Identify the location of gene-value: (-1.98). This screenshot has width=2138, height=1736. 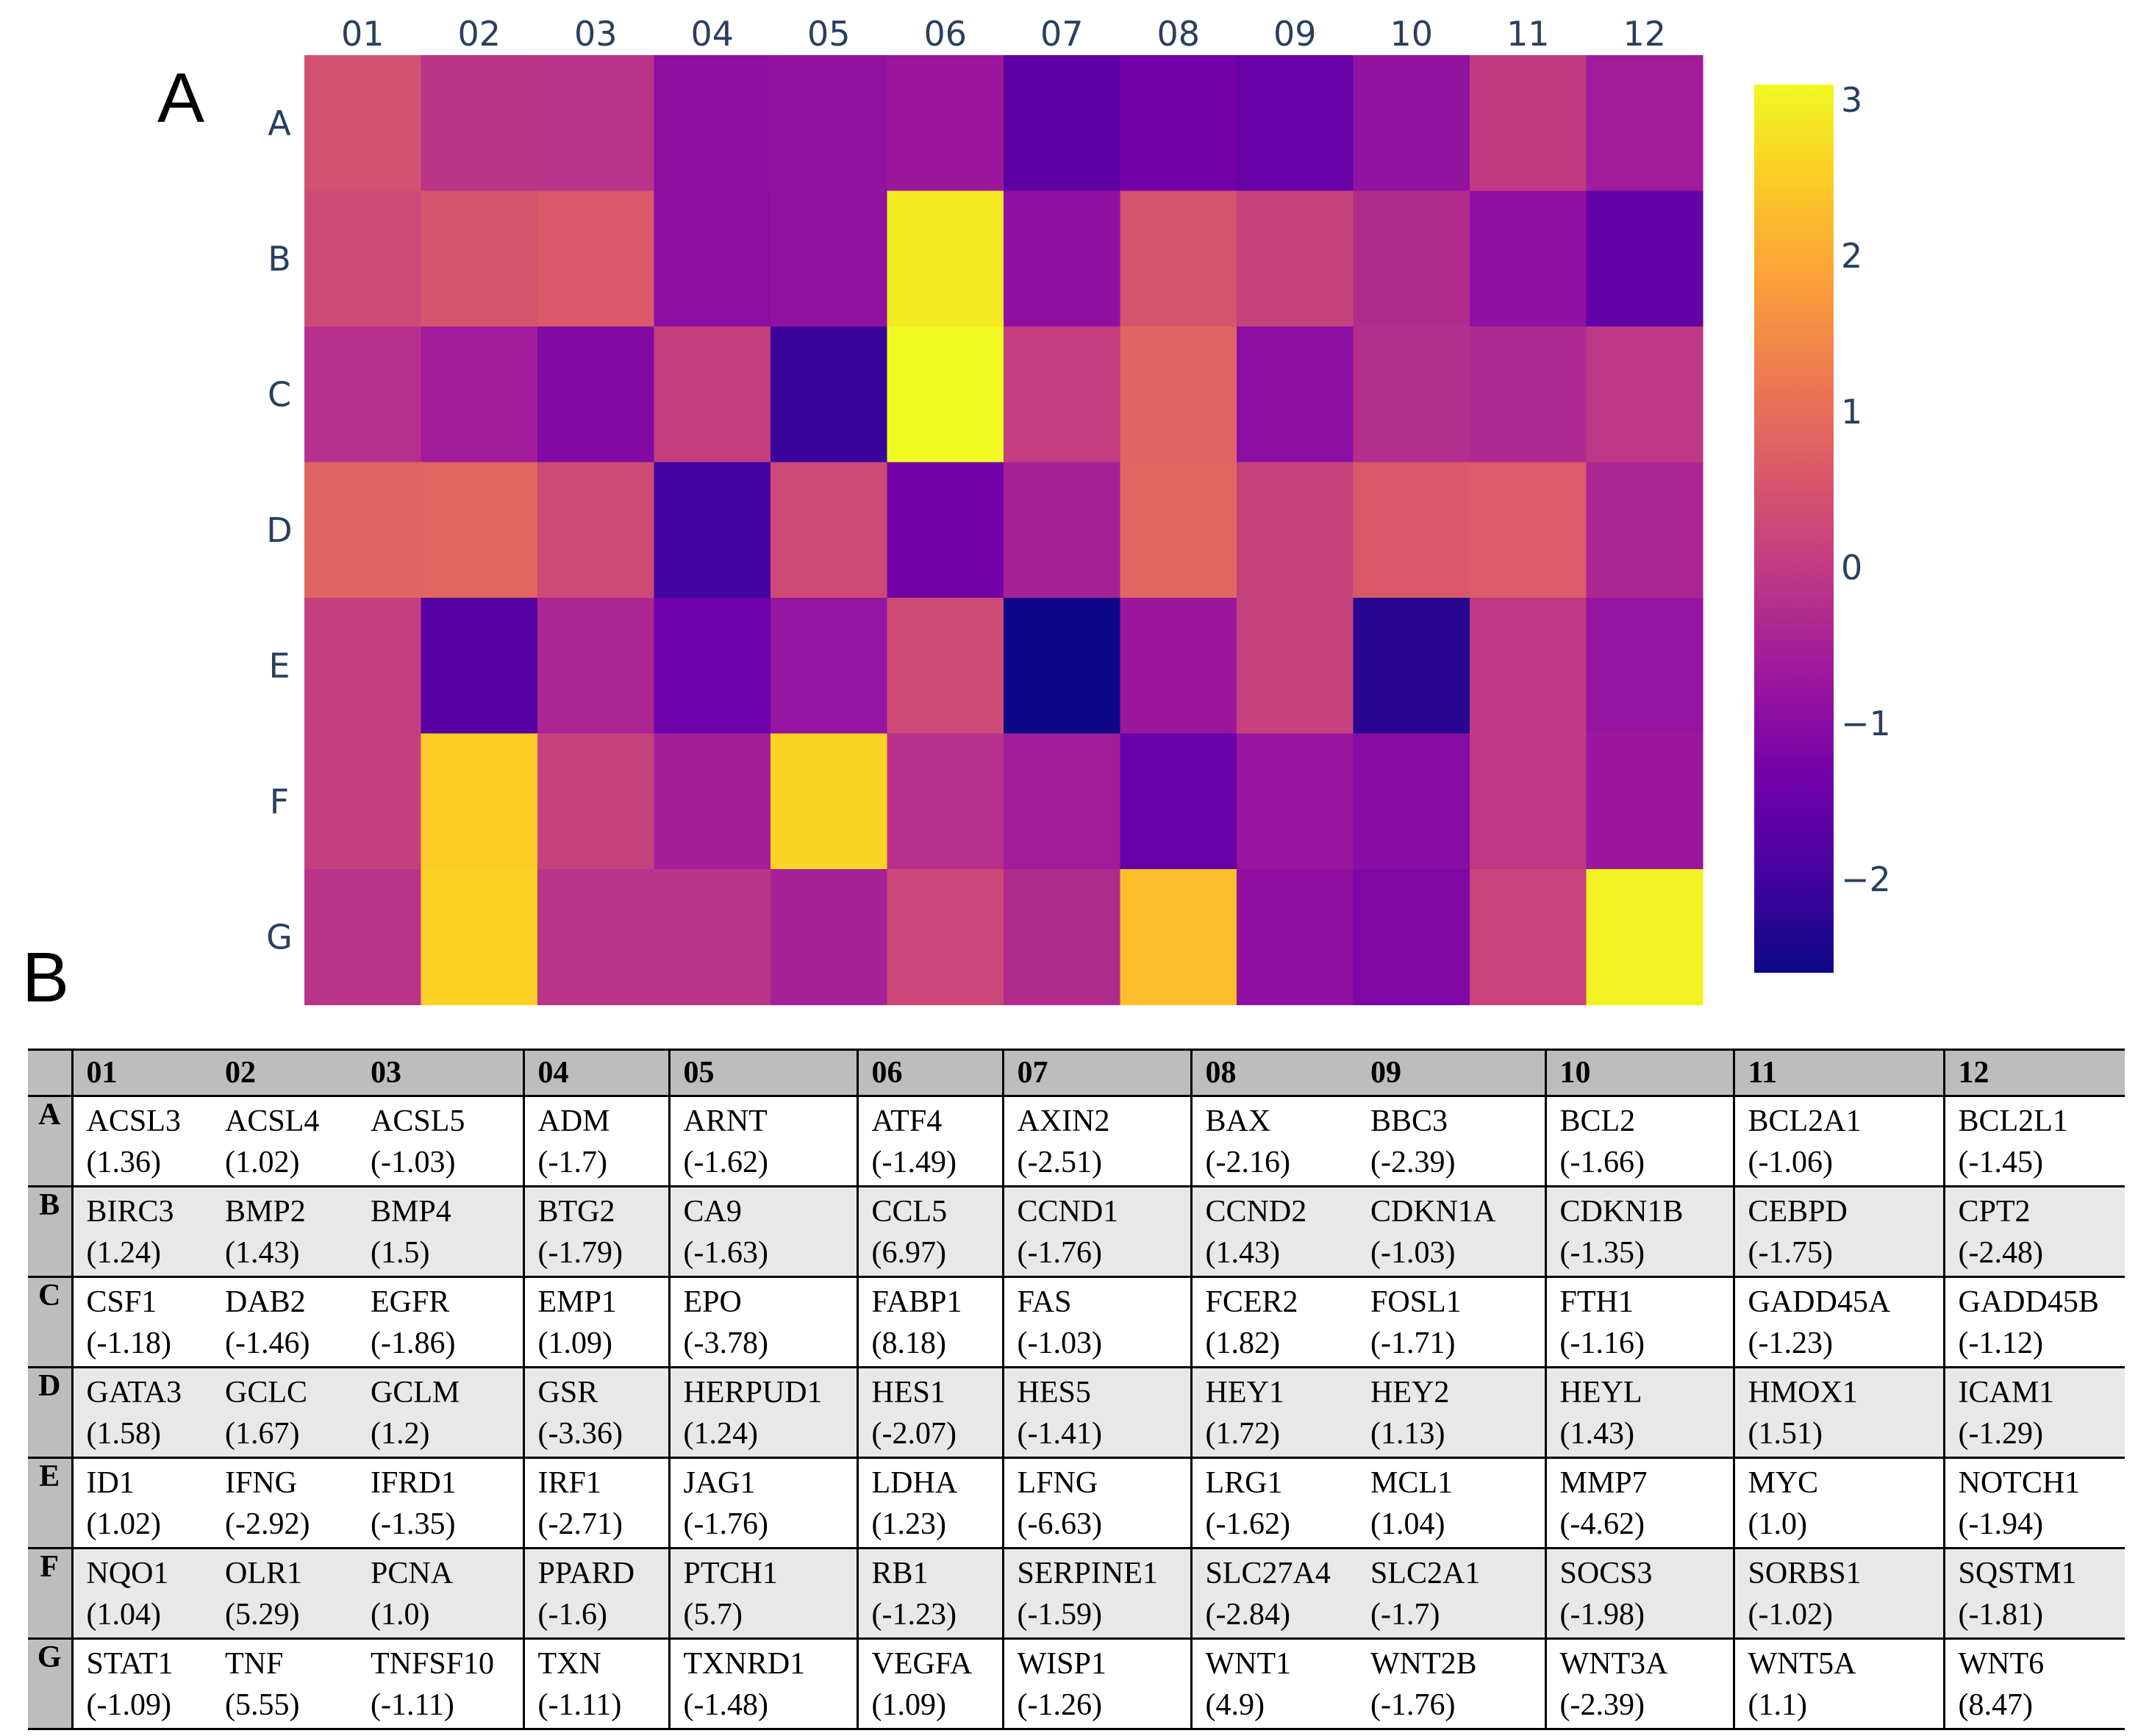
(1602, 1615).